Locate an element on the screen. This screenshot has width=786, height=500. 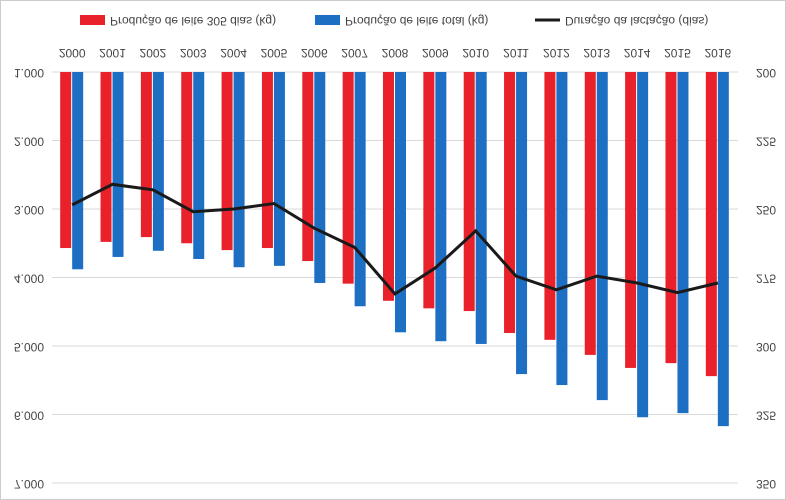
y-tick-label: 4.000 is located at coordinates (29, 278).